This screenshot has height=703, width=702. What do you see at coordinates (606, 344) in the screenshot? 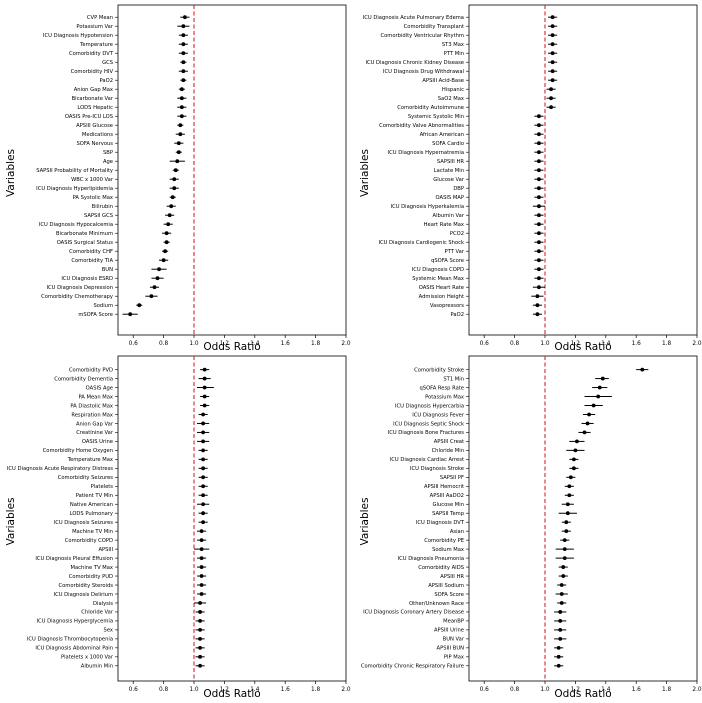
I see `x-tick-label: 1.4` at bounding box center [606, 344].